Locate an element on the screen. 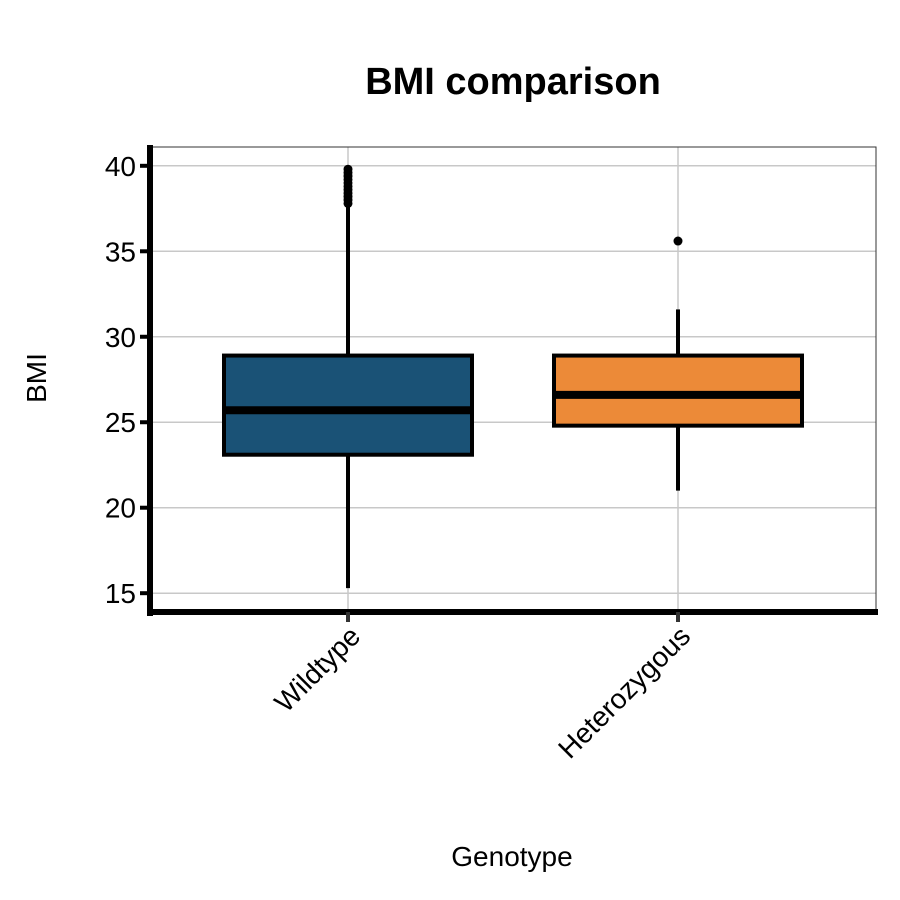 The width and height of the screenshot is (900, 900). y-axis-title: BMI is located at coordinates (36, 378).